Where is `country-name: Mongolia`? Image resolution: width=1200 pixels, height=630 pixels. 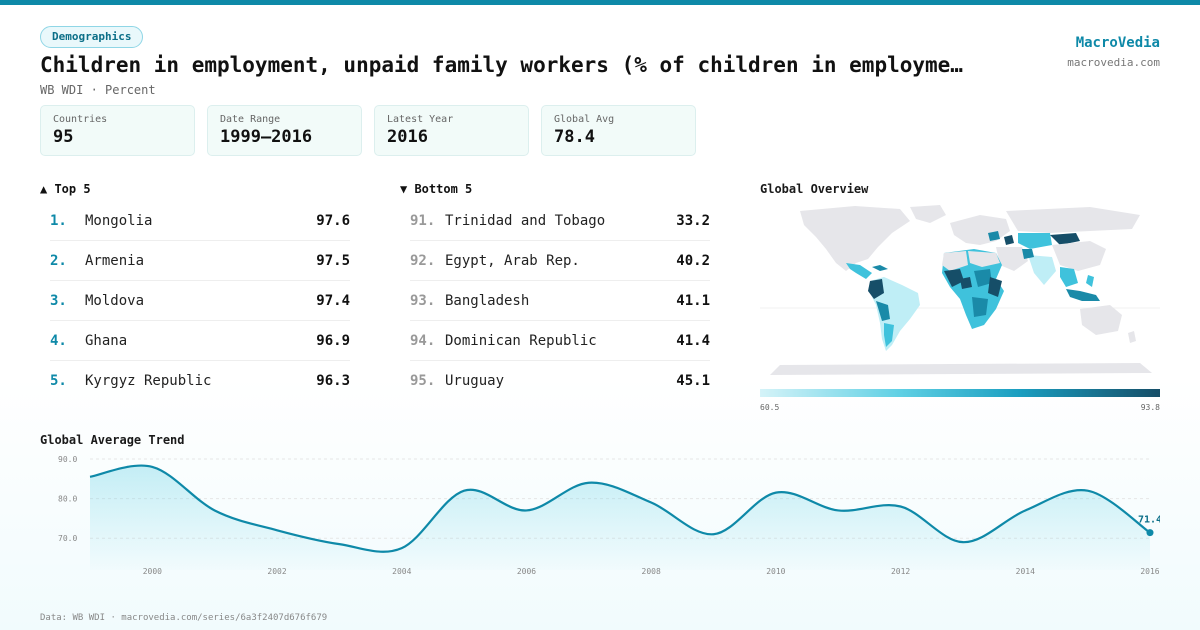
country-name: Mongolia is located at coordinates (119, 220).